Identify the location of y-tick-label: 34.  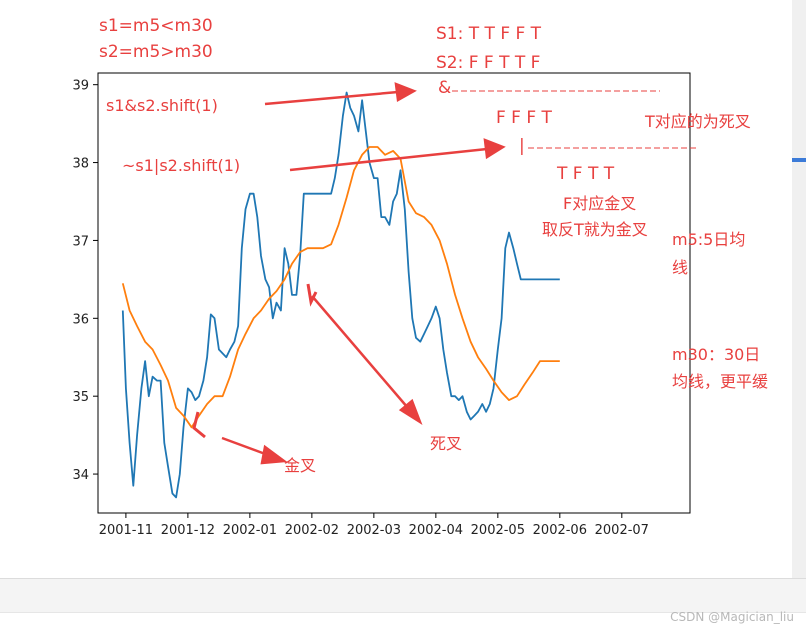
(80, 475).